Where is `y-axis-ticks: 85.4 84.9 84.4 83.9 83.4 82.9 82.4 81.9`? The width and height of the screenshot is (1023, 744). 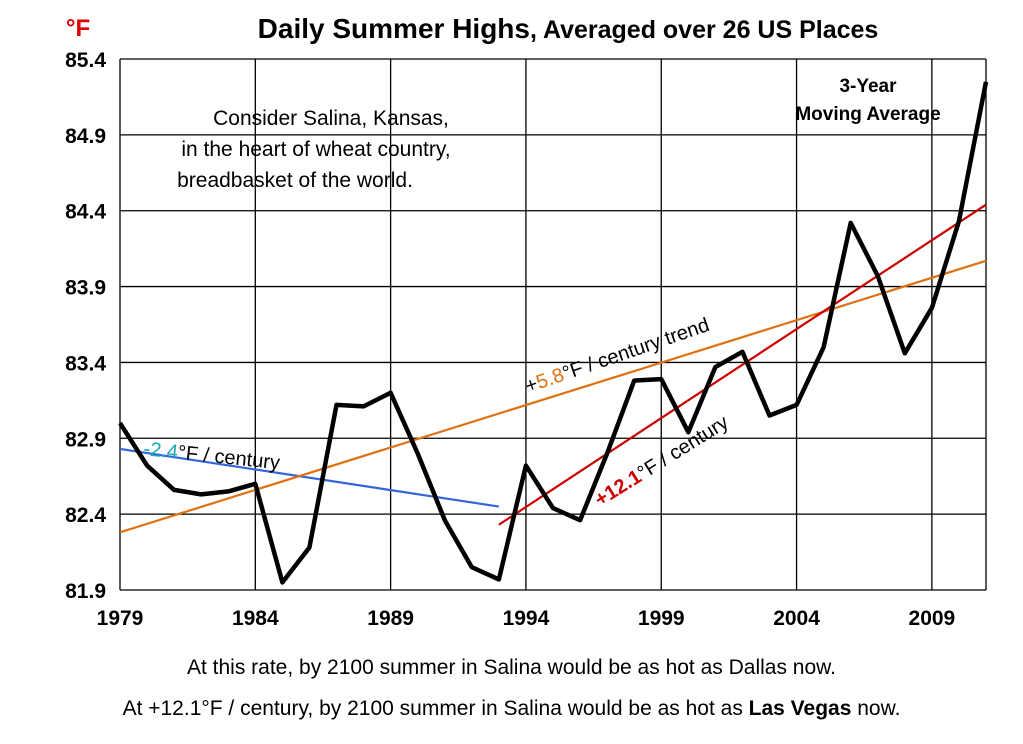 y-axis-ticks: 85.4 84.9 84.4 83.9 83.4 82.9 82.4 81.9 is located at coordinates (85, 326).